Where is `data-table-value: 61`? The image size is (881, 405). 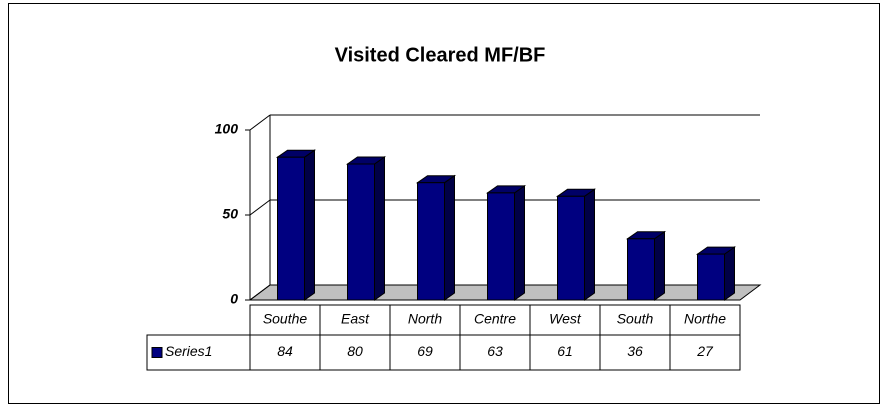 data-table-value: 61 is located at coordinates (565, 351).